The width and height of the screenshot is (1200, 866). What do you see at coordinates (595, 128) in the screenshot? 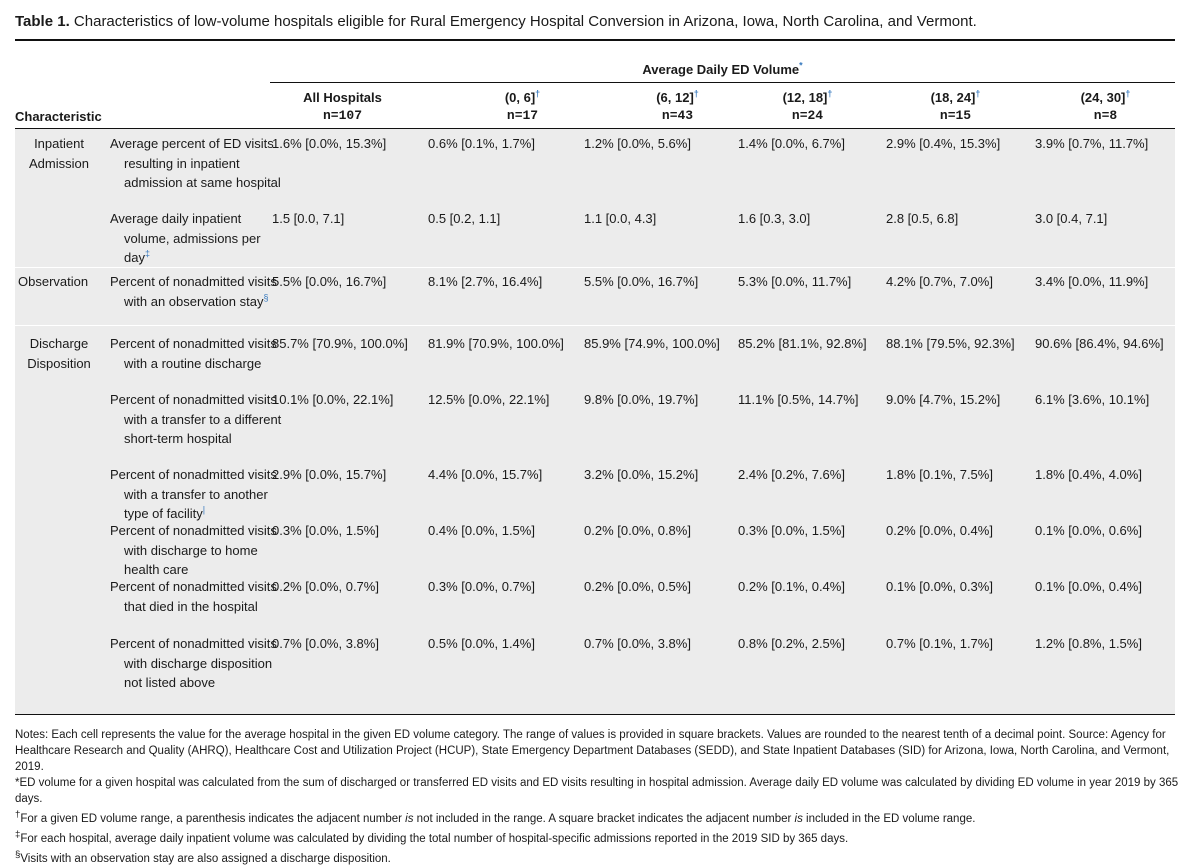
I see `header-rule` at bounding box center [595, 128].